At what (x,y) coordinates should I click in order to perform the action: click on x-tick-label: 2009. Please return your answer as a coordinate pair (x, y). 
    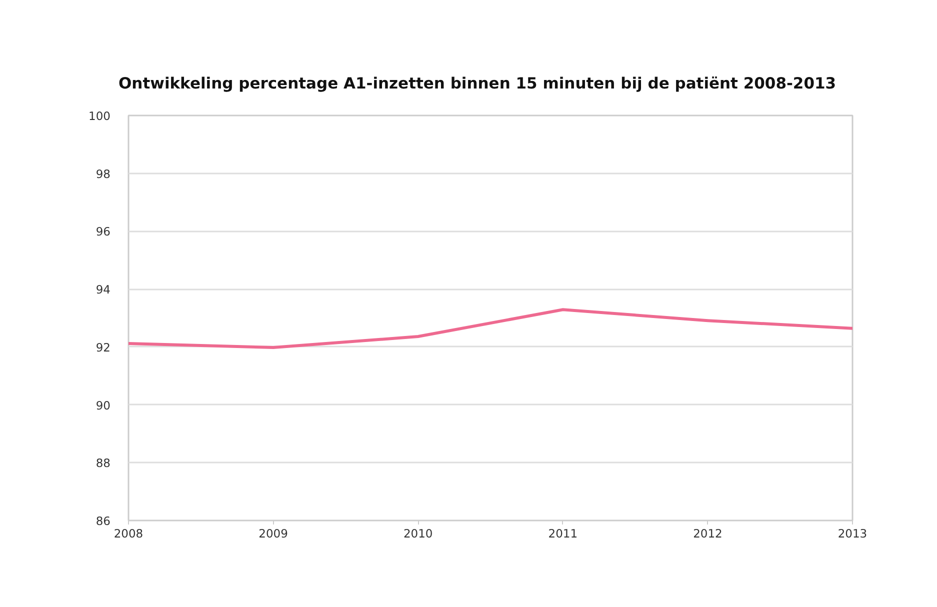
    Looking at the image, I should click on (273, 533).